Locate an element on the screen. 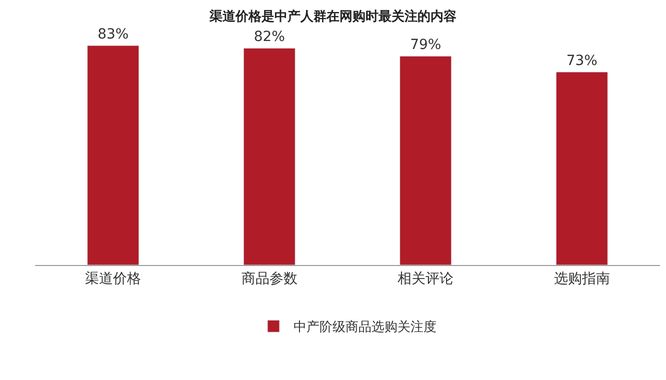 This screenshot has width=666, height=380. x-tick-label: 相关评论 is located at coordinates (426, 278).